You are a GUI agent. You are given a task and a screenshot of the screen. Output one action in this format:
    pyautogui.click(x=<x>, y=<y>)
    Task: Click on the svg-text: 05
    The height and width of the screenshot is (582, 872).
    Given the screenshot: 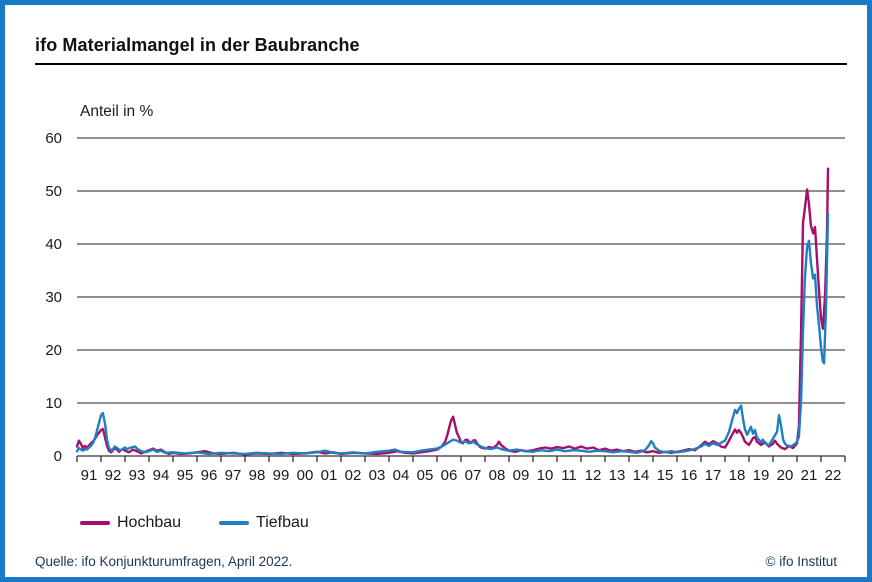 What is the action you would take?
    pyautogui.click(x=425, y=475)
    